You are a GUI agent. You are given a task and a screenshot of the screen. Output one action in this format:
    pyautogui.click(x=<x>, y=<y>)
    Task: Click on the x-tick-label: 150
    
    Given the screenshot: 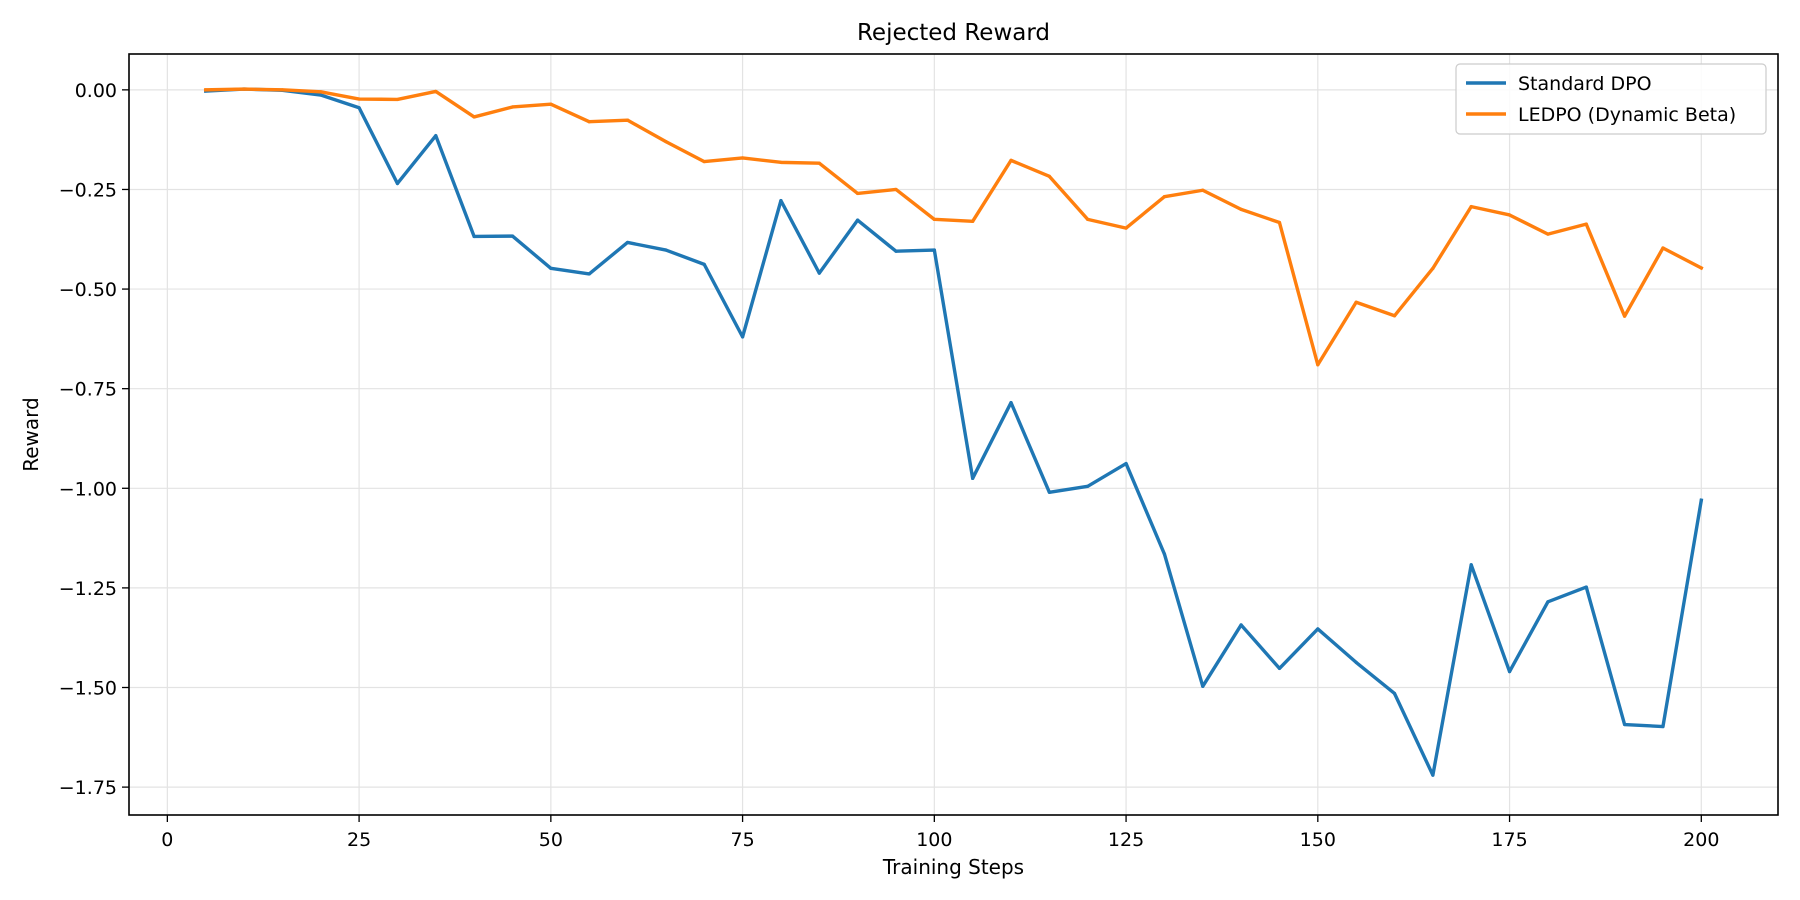 What is the action you would take?
    pyautogui.click(x=1318, y=840)
    